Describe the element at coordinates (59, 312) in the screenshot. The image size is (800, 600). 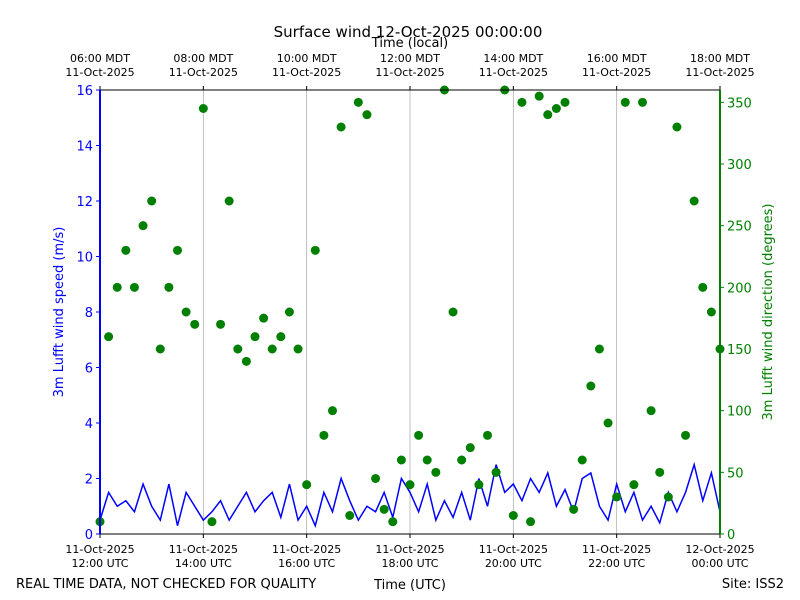
I see `y-axis-label: 3m Lufft wind speed (m/s)` at that location.